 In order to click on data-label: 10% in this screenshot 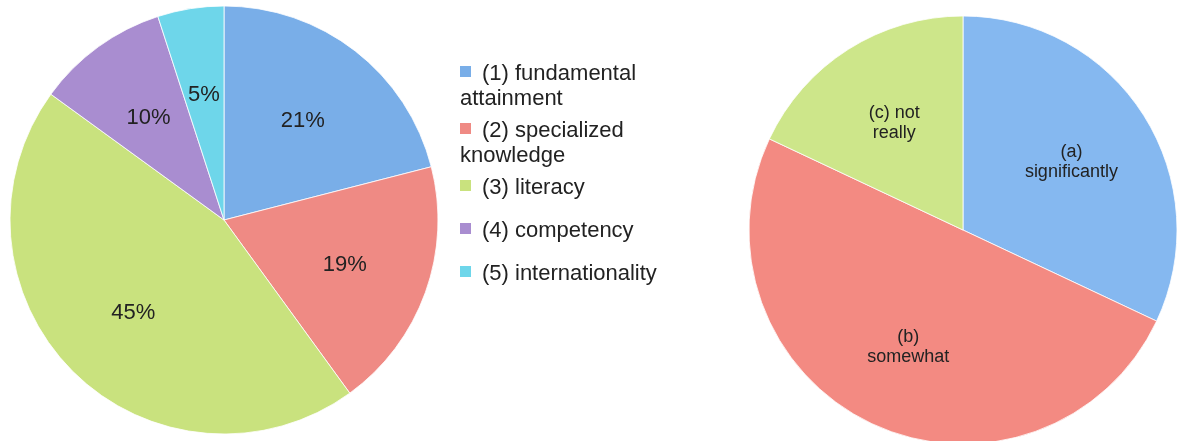, I will do `click(148, 116)`.